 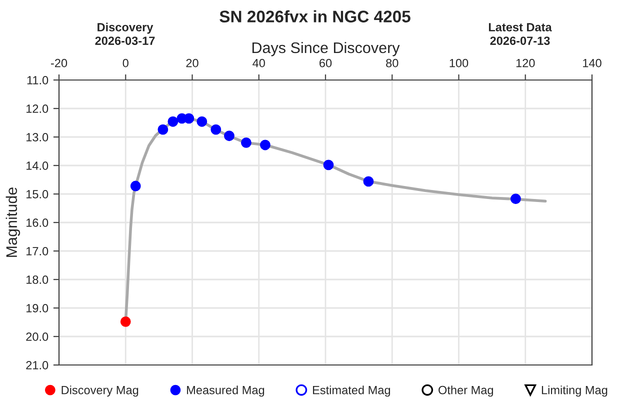 I want to click on x-tick-label: 60, so click(x=326, y=63).